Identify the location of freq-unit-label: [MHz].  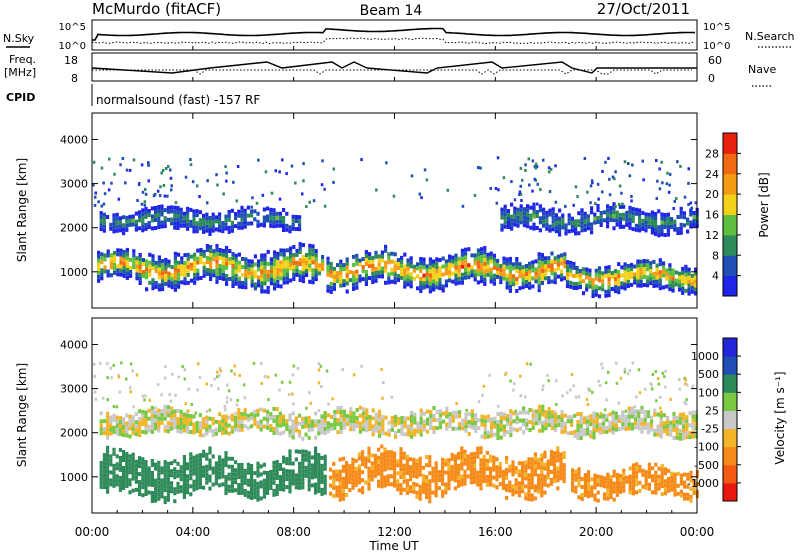
(20, 72).